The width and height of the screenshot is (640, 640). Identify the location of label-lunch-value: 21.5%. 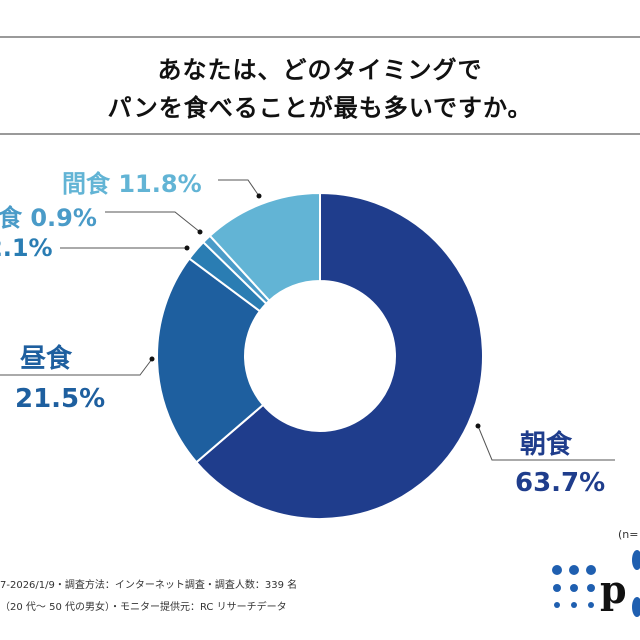
(60, 399).